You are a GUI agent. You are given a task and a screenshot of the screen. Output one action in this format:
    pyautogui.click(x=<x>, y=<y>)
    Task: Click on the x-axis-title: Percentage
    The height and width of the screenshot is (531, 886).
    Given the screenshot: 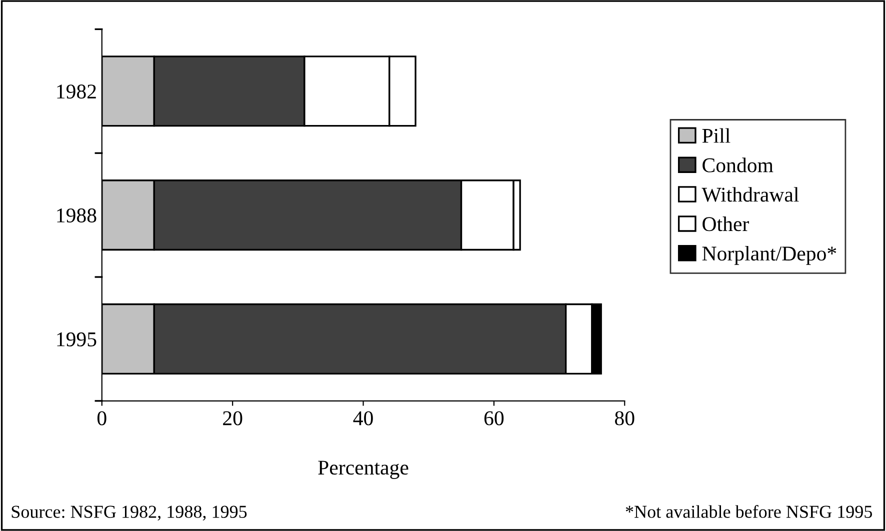 What is the action you would take?
    pyautogui.click(x=363, y=469)
    